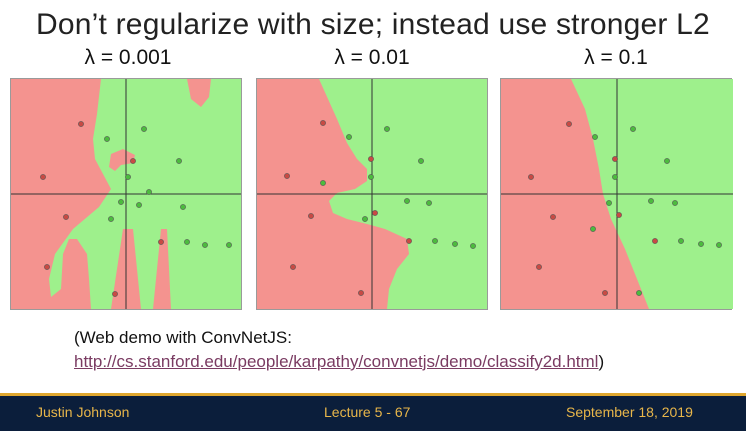  Describe the element at coordinates (616, 57) in the screenshot. I see `panel-3-label: λ = 0.1` at that location.